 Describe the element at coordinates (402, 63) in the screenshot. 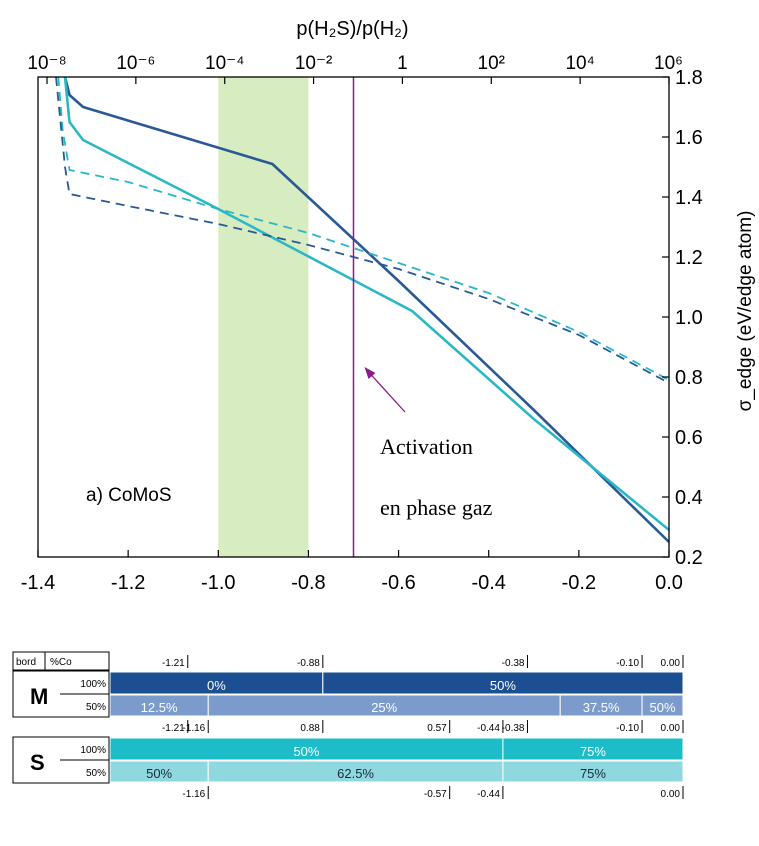

I see `top-tick-label: 1` at that location.